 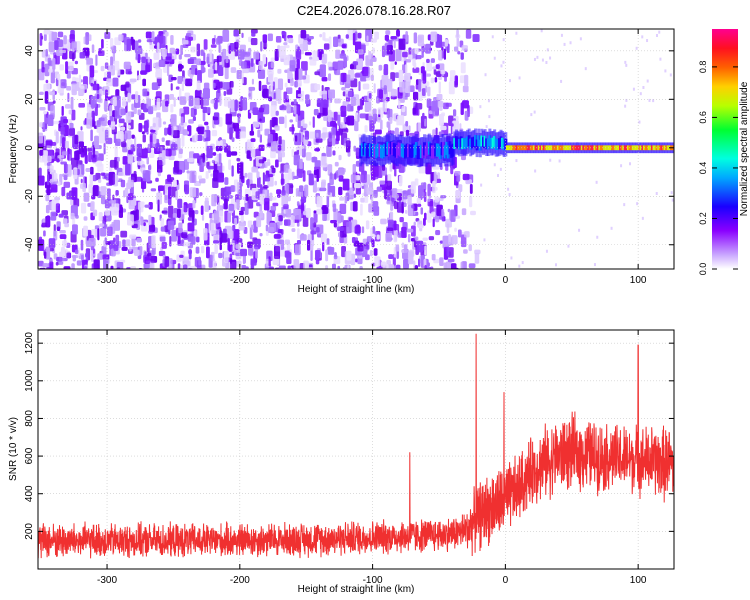 I want to click on y-tick-label: -20, so click(x=29, y=196).